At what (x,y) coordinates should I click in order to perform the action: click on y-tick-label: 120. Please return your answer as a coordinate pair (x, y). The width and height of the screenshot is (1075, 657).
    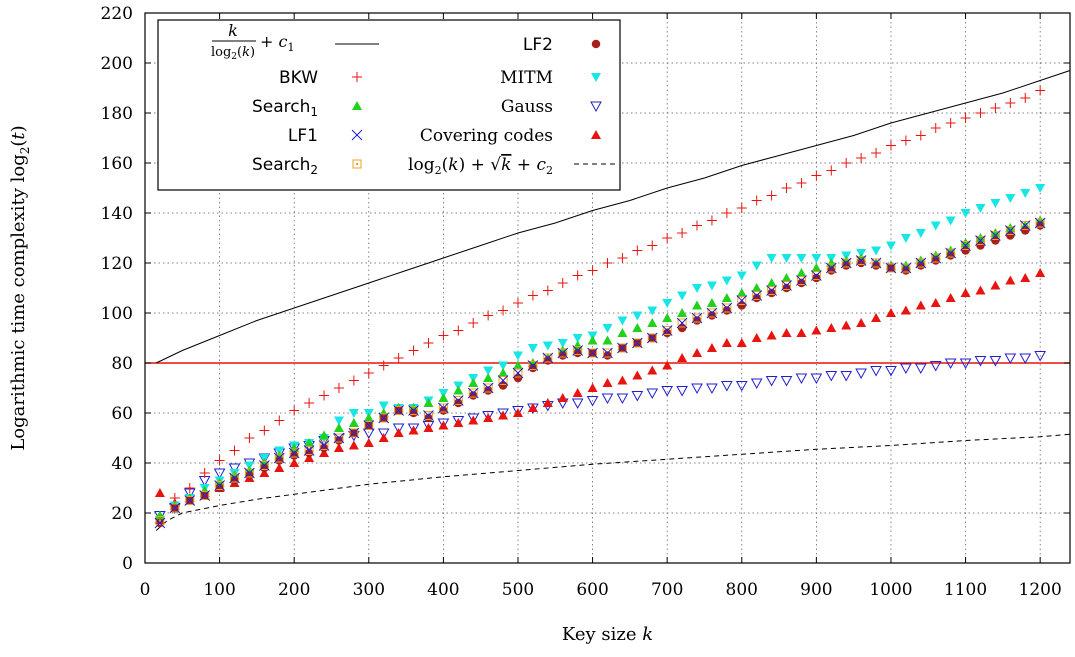
    Looking at the image, I should click on (117, 264).